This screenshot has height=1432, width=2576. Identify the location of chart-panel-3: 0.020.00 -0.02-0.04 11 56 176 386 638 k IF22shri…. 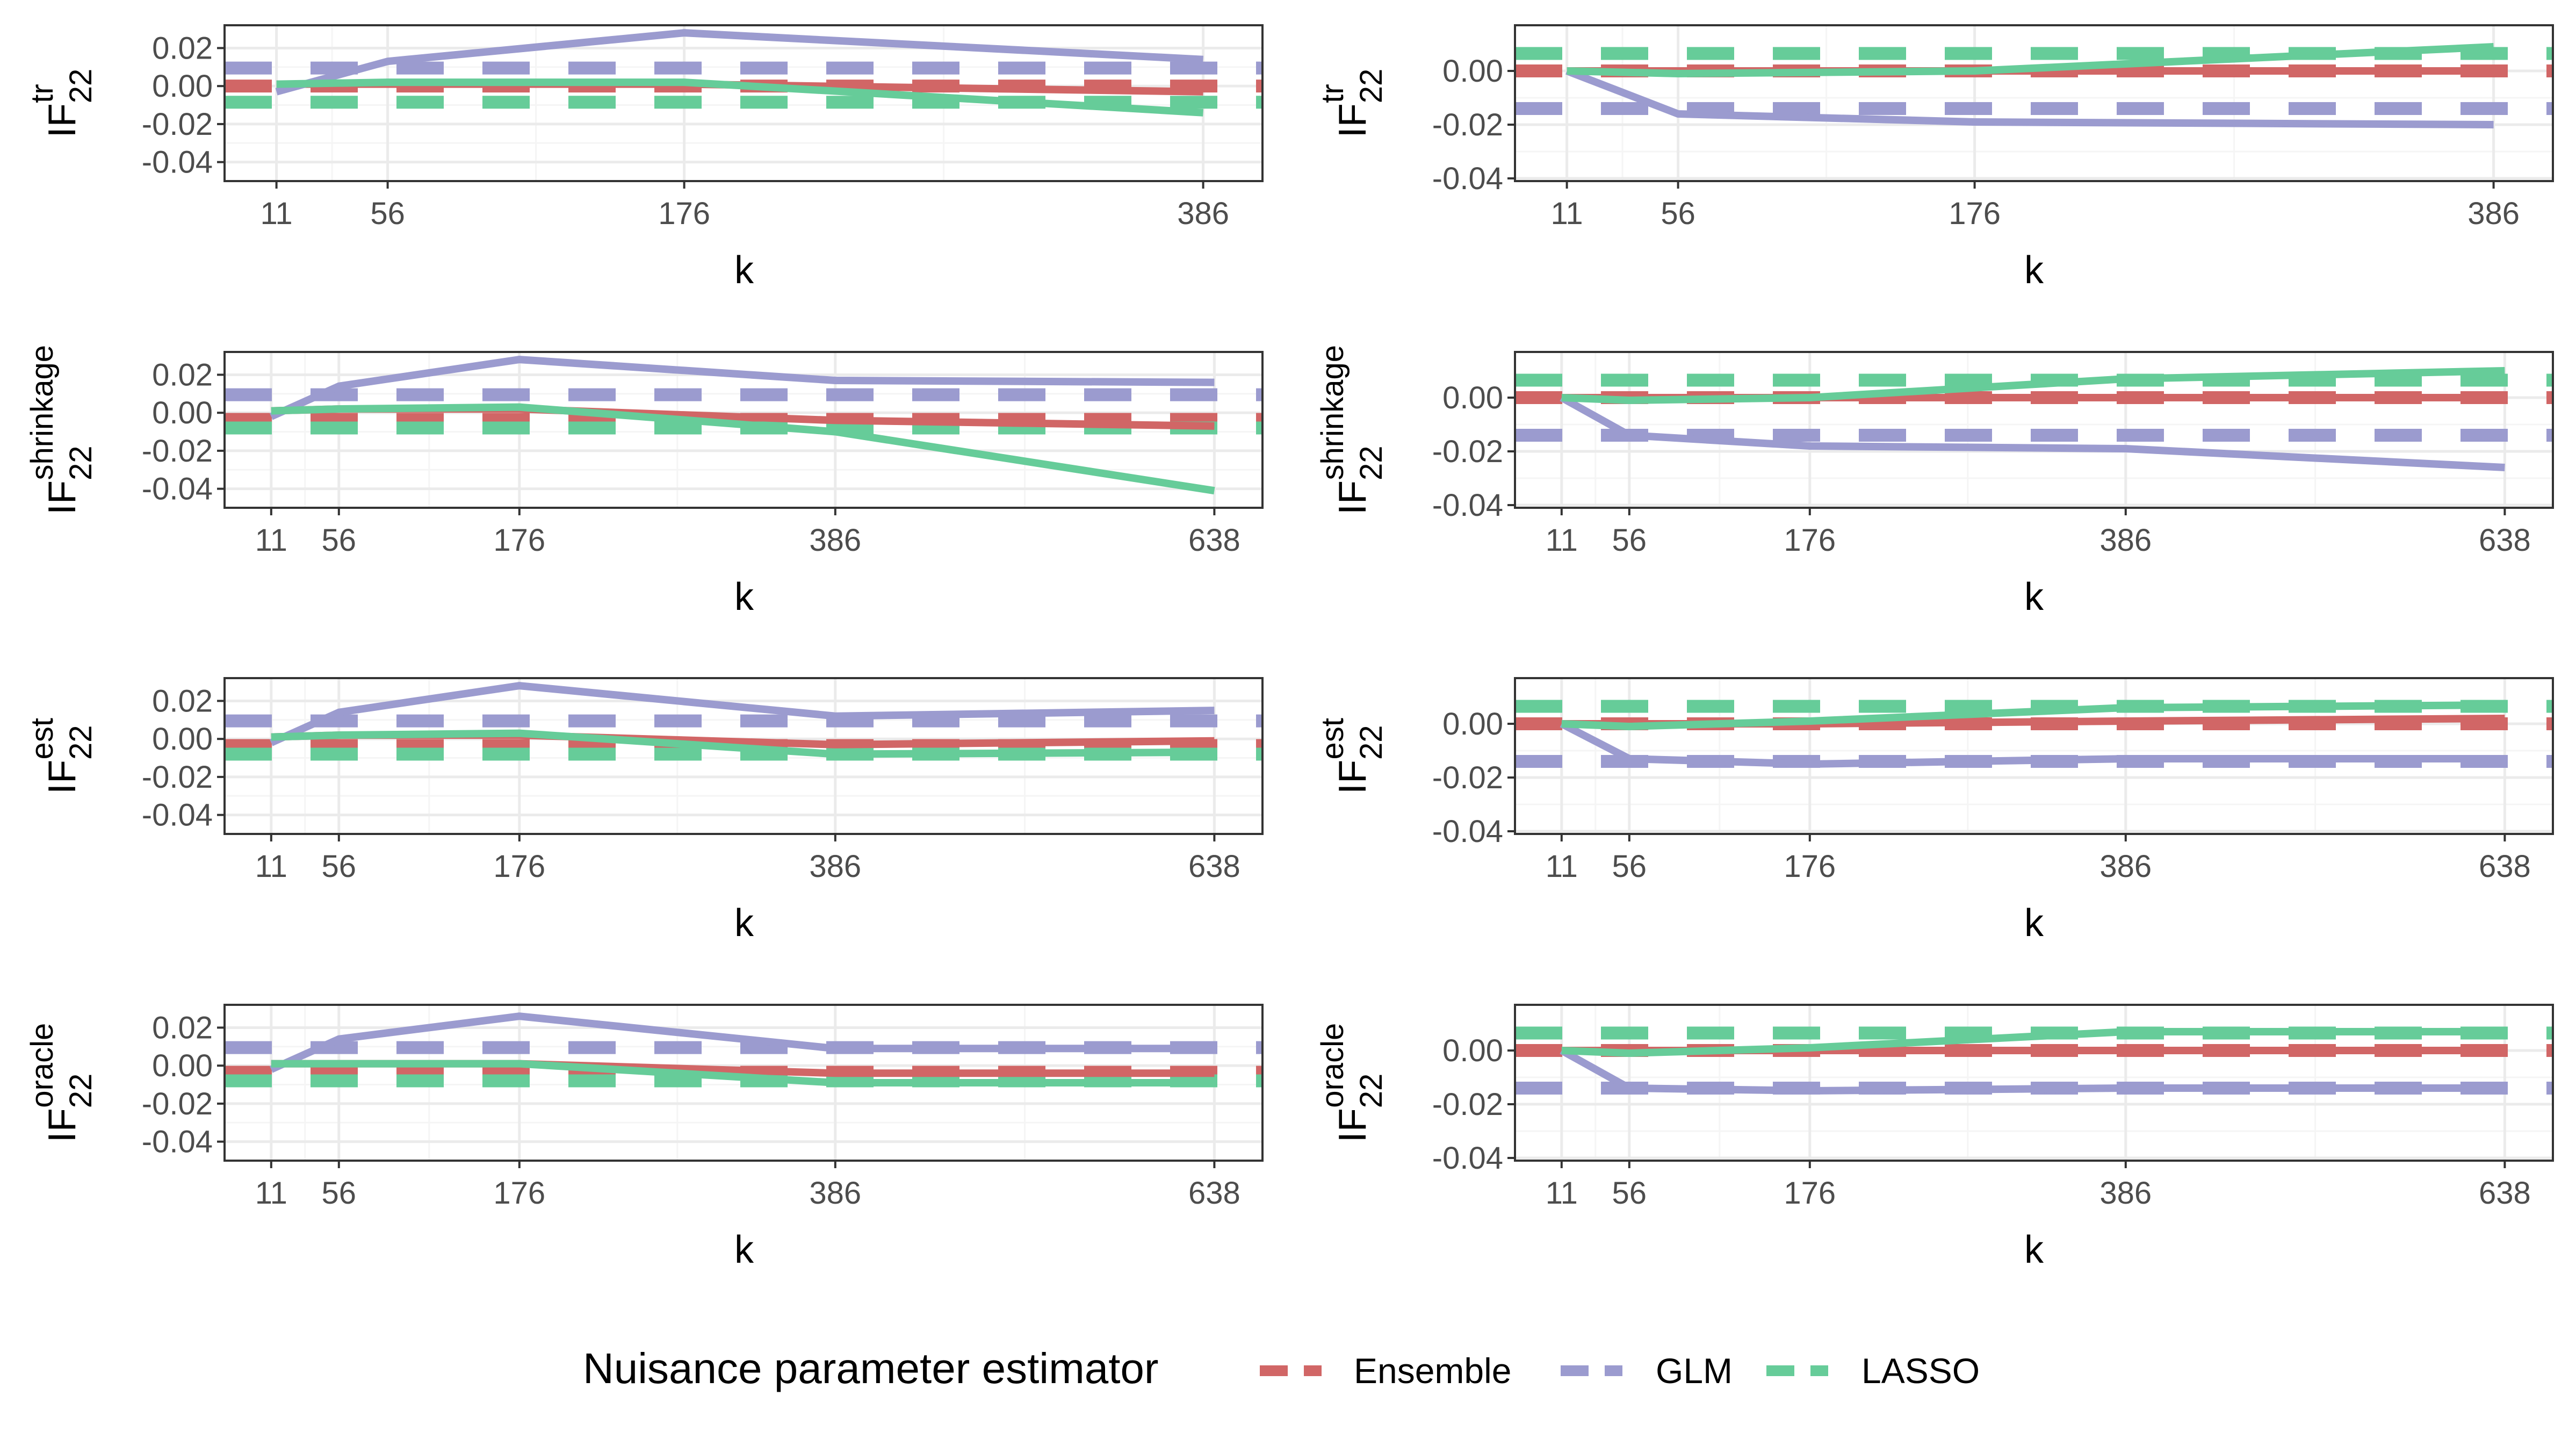
(645, 481).